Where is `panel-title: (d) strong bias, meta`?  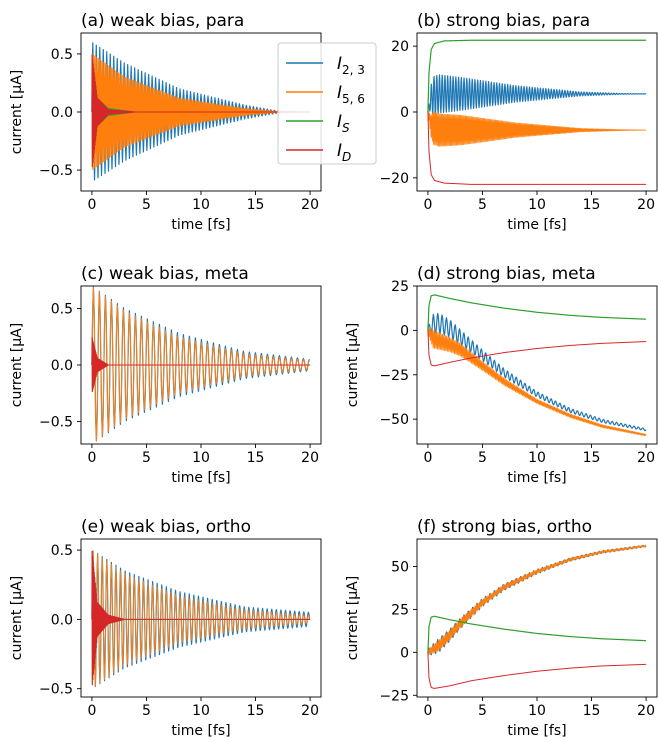 panel-title: (d) strong bias, meta is located at coordinates (506, 274).